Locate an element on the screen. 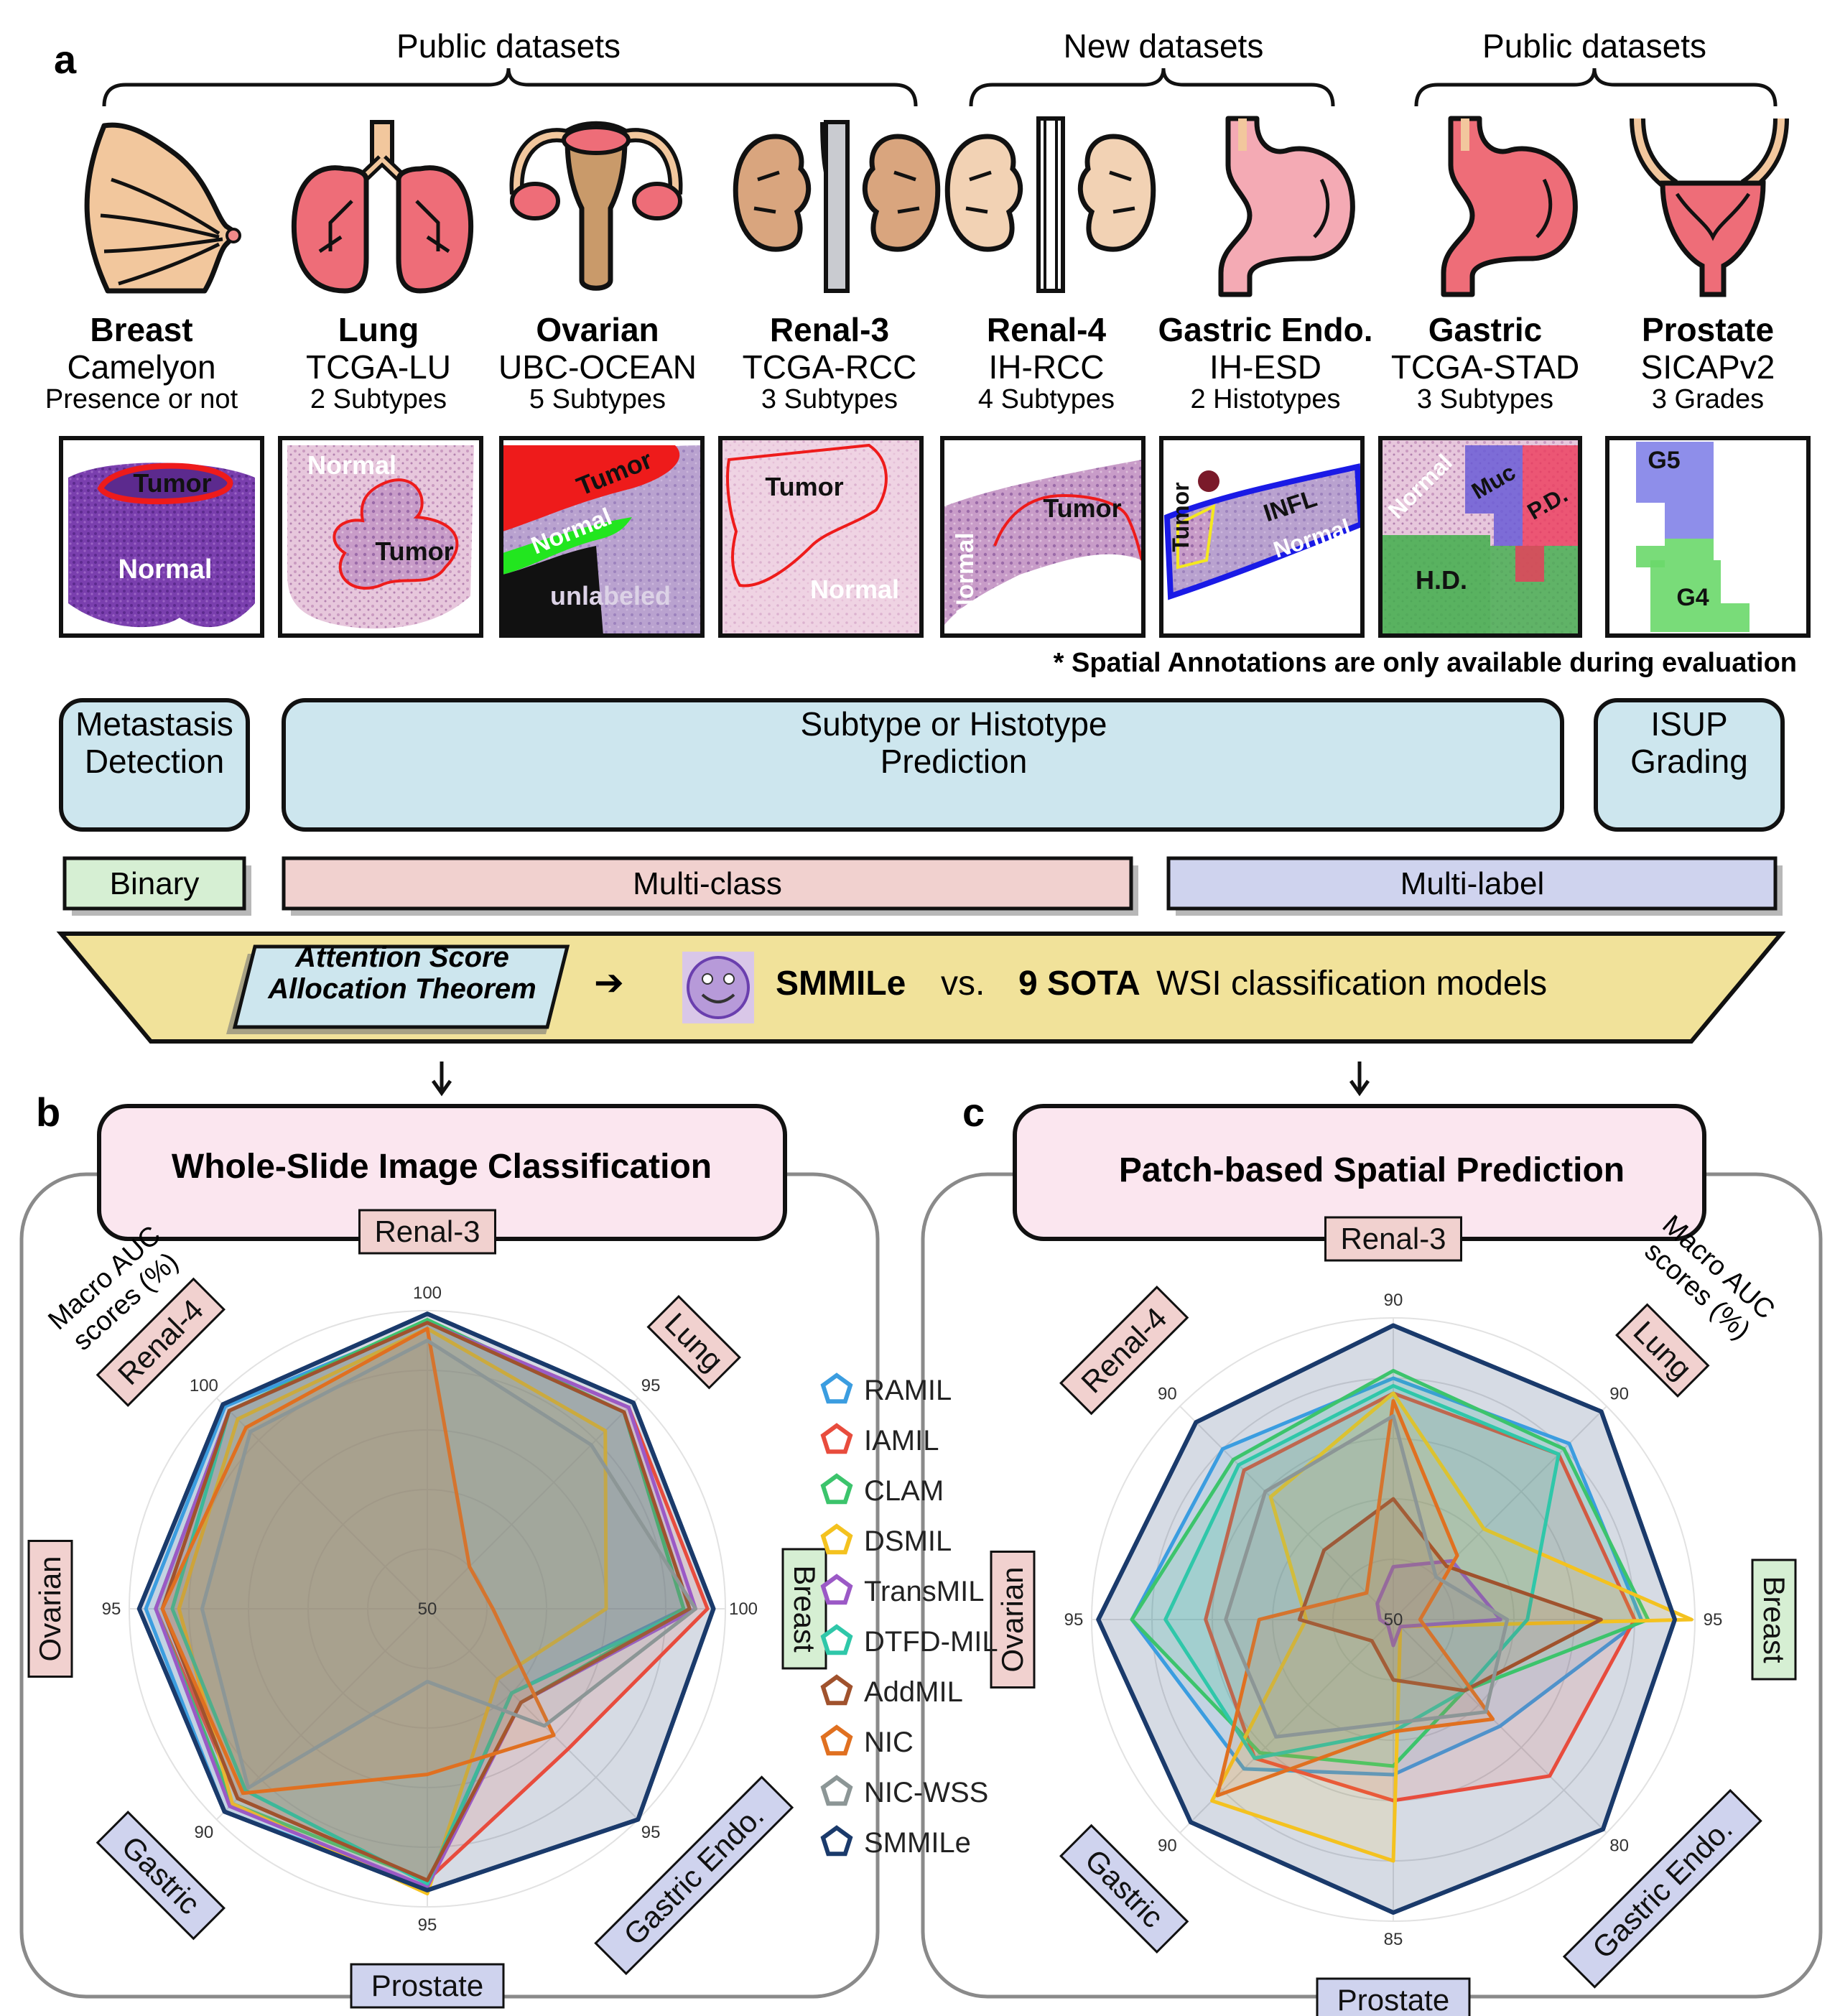 This screenshot has width=1840, height=2016. legend-item: NIC-WSS is located at coordinates (904, 1791).